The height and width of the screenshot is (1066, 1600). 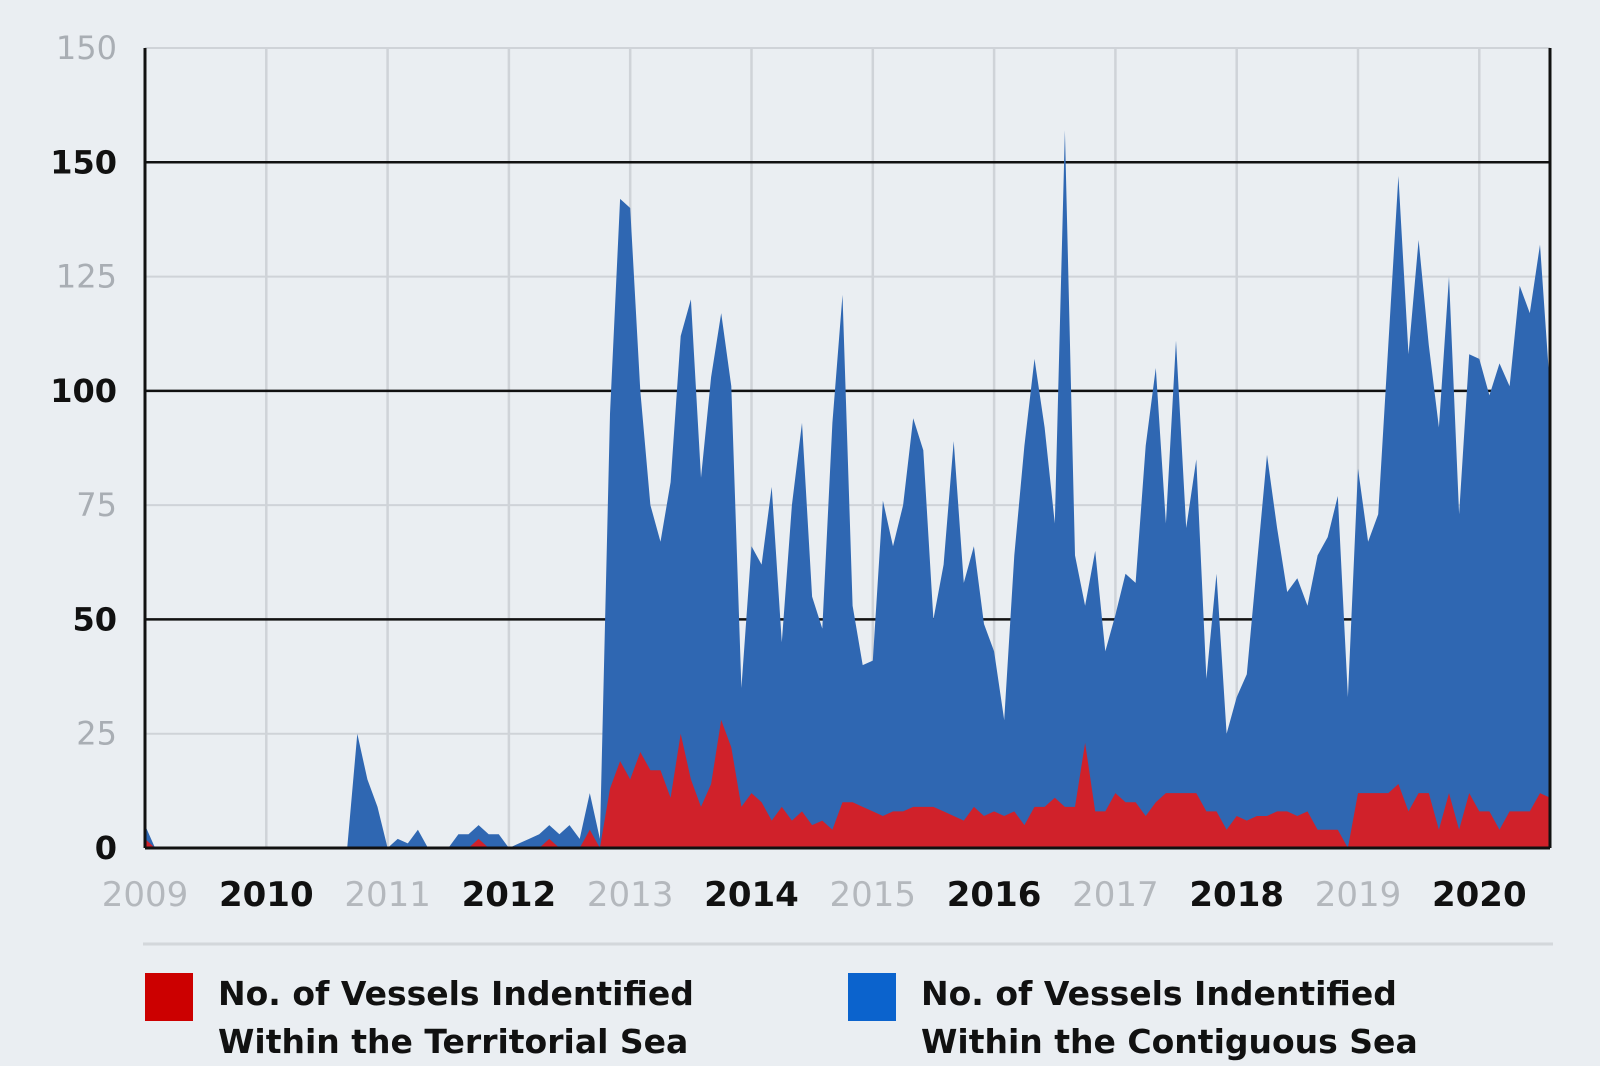 I want to click on x-tick-label: 2011, so click(x=387, y=895).